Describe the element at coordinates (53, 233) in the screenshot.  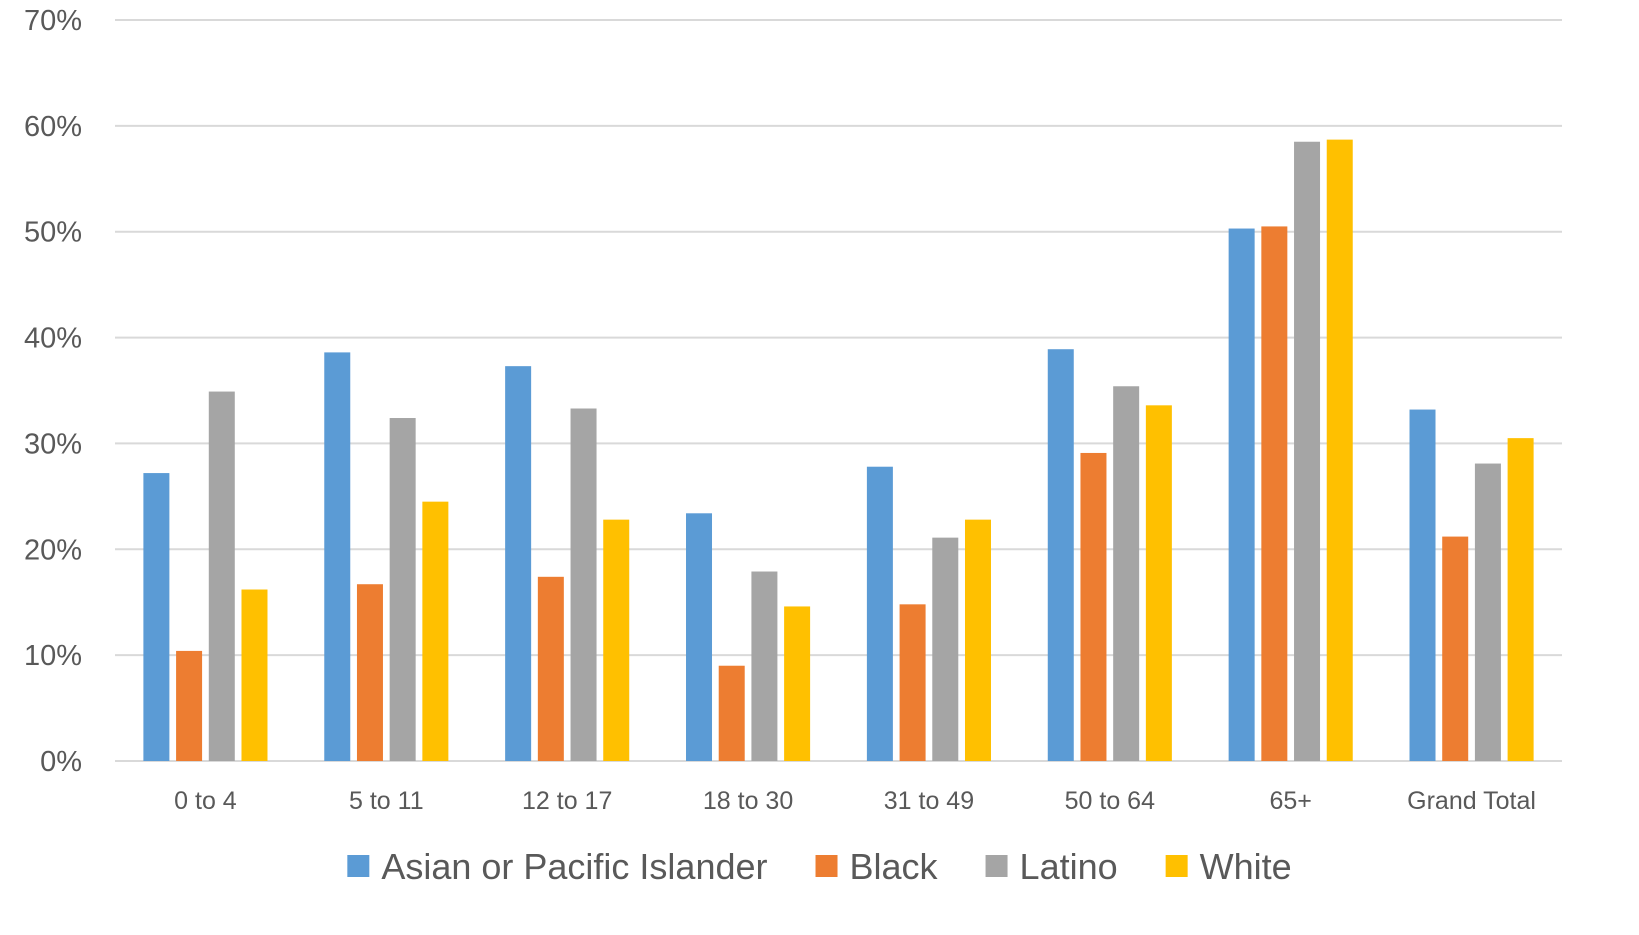
I see `y-tick-label: 50%` at that location.